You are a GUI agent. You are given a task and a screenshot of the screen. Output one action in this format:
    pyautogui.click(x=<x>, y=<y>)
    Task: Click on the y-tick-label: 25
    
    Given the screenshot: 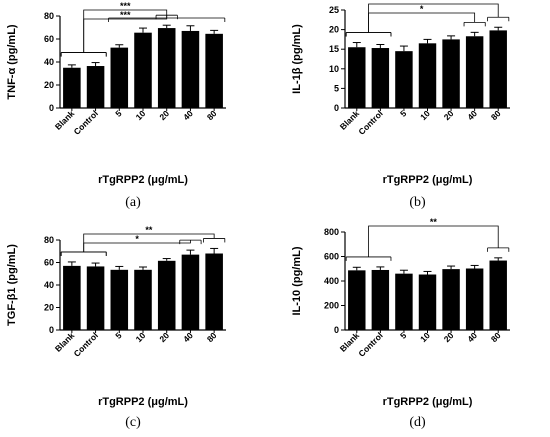 What is the action you would take?
    pyautogui.click(x=334, y=10)
    